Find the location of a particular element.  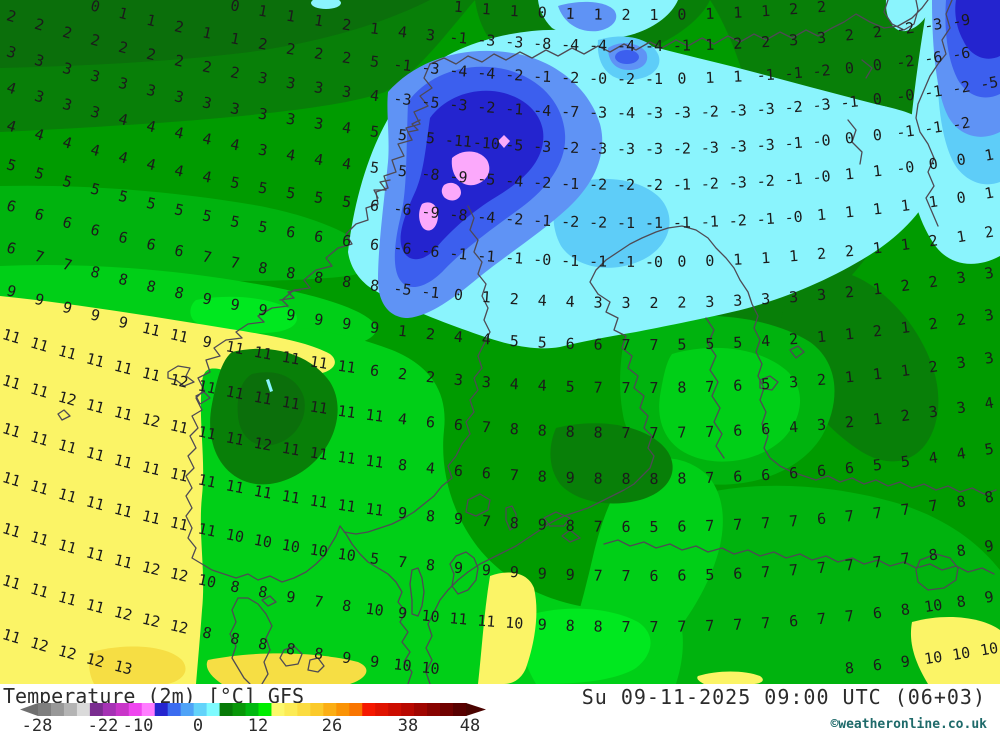

light-green-ocean-band is located at coordinates (187, 233).